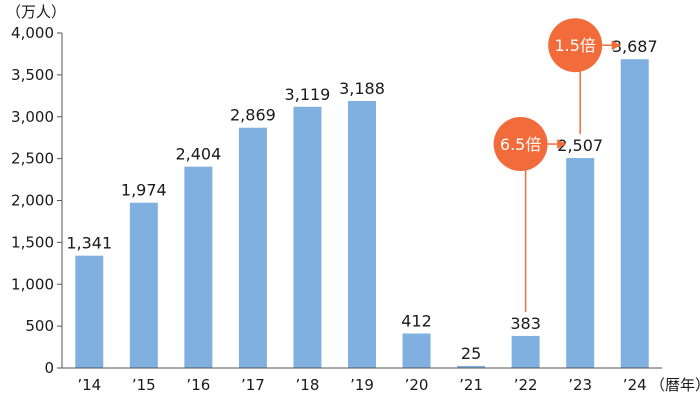 This screenshot has height=400, width=700. Describe the element at coordinates (144, 385) in the screenshot. I see `x-tick-label: ’15` at that location.